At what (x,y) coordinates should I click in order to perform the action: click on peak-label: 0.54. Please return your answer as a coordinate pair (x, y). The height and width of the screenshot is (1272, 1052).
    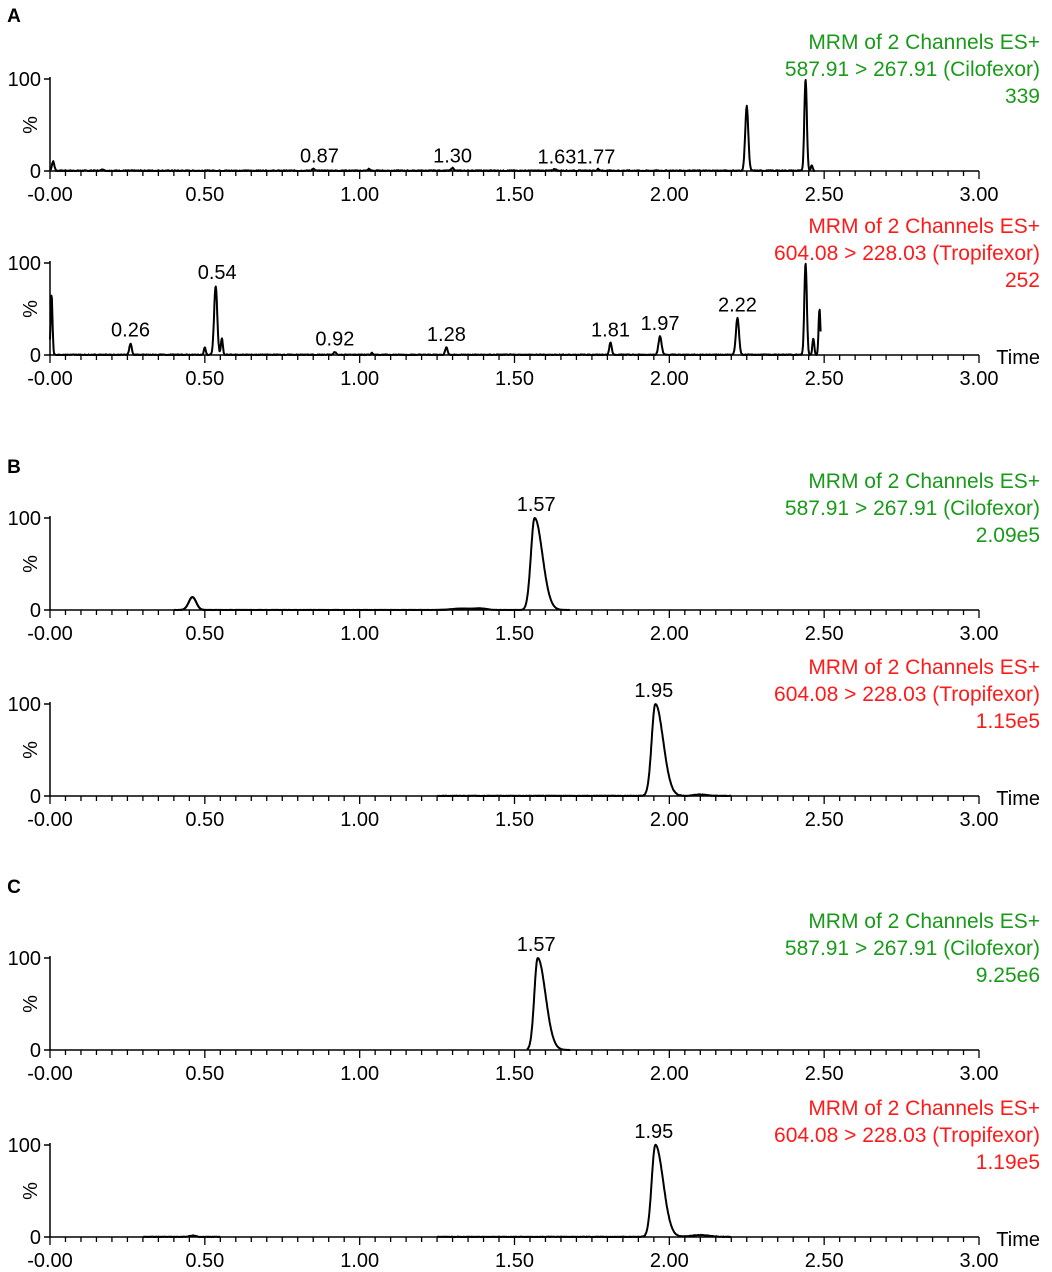
    Looking at the image, I should click on (217, 273).